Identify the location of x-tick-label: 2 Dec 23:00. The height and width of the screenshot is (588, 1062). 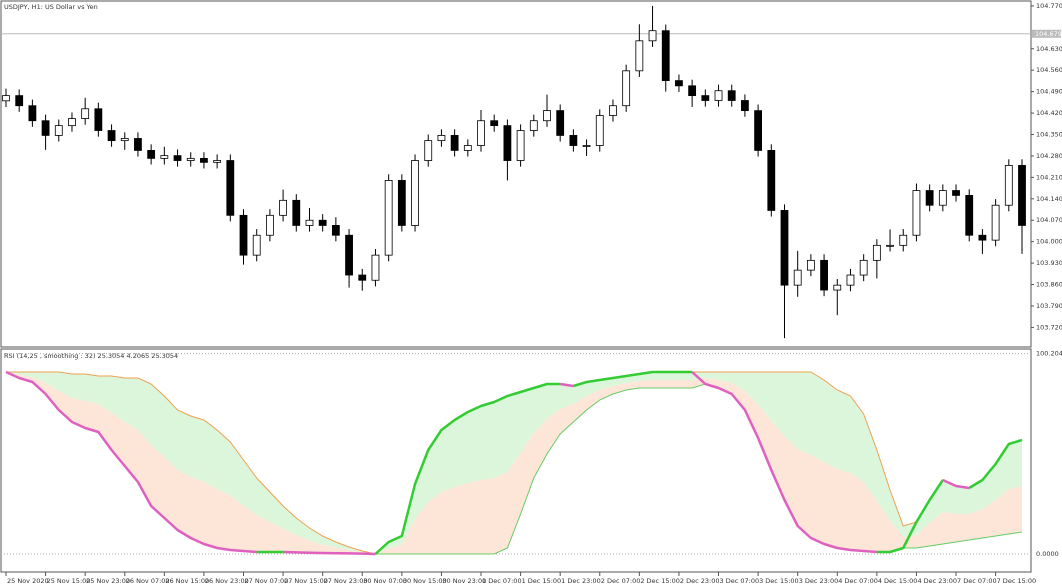
(700, 581).